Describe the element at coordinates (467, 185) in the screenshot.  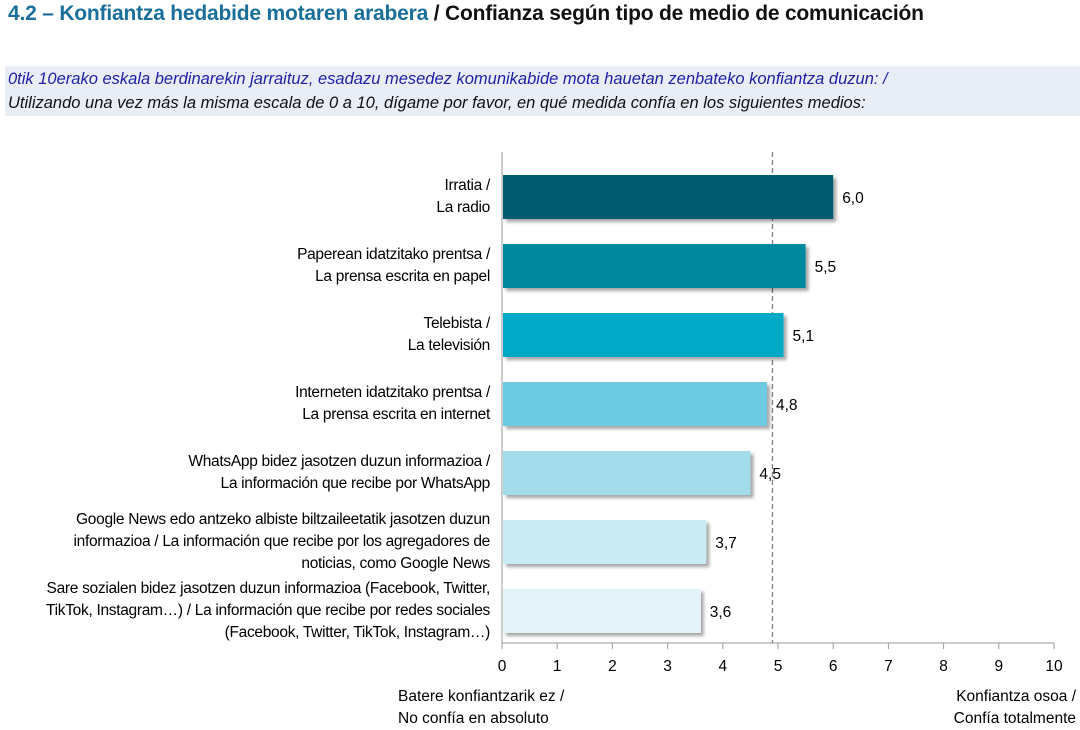
I see `category-label-line: Irratia /` at that location.